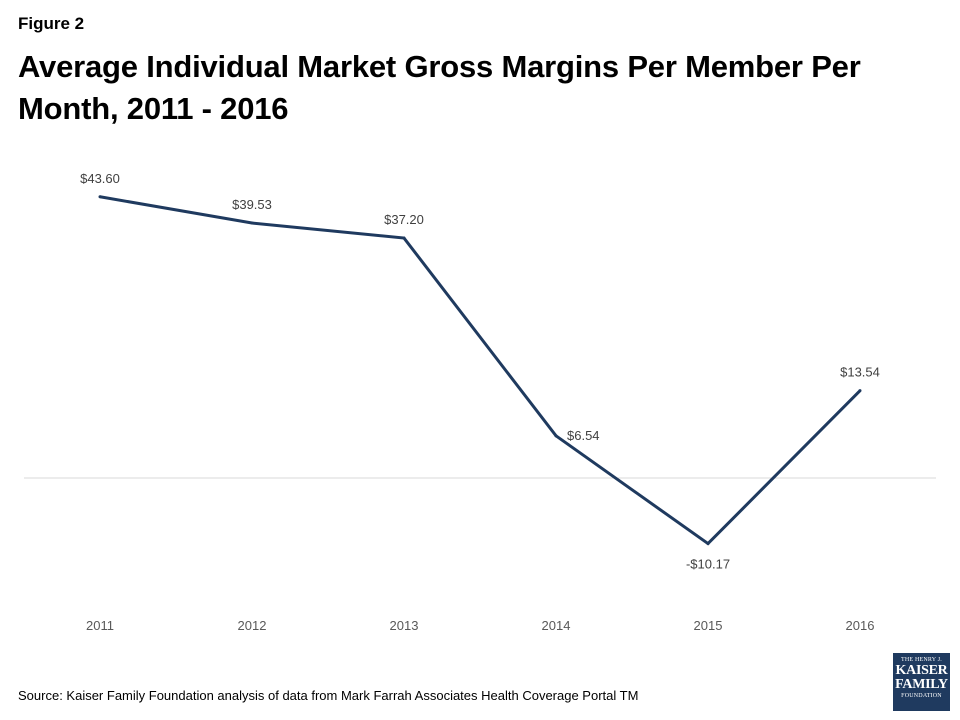 This screenshot has width=960, height=720. What do you see at coordinates (556, 436) in the screenshot?
I see `data-point-2014` at bounding box center [556, 436].